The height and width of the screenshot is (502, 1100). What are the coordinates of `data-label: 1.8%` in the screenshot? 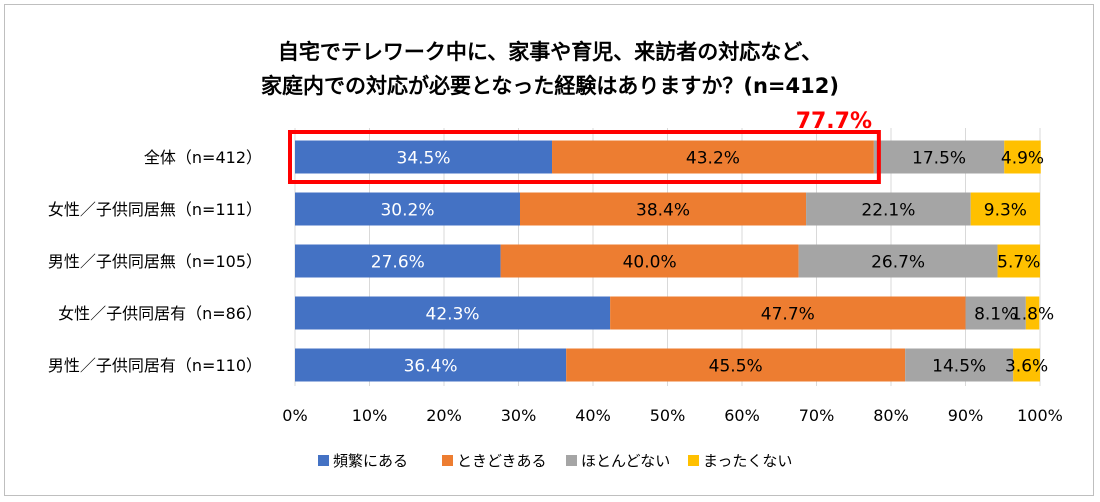 It's located at (1032, 315).